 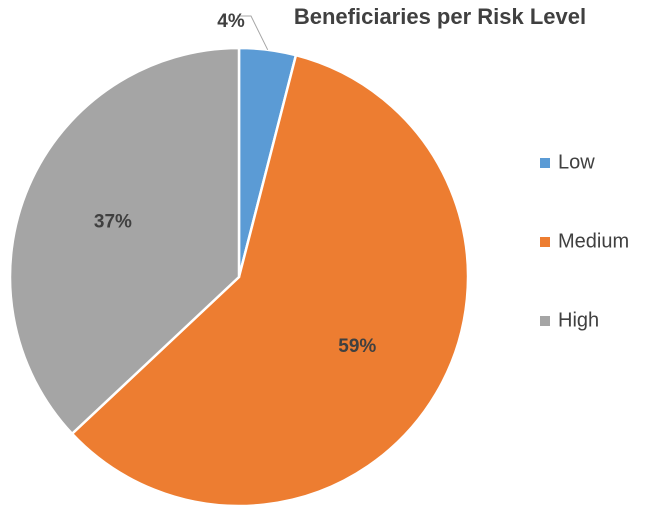 I want to click on legend-label: Low, so click(x=576, y=162).